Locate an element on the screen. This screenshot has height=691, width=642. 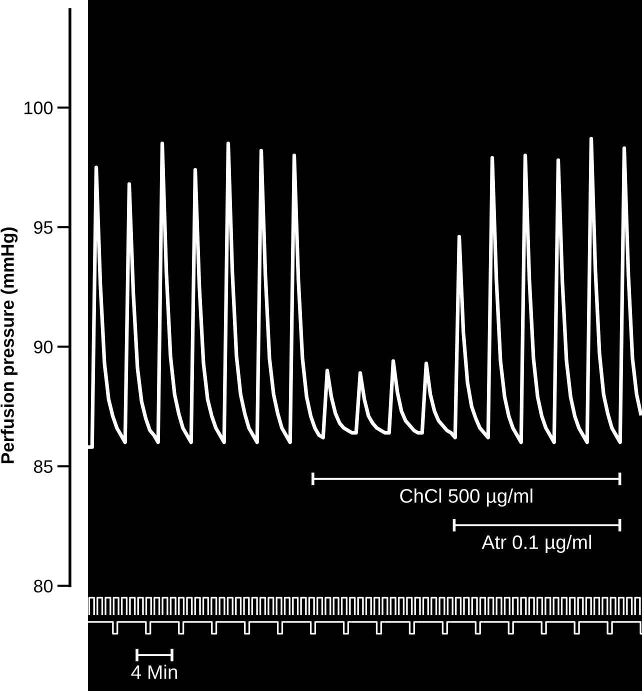
y-tick-label: 100 is located at coordinates (38, 108).